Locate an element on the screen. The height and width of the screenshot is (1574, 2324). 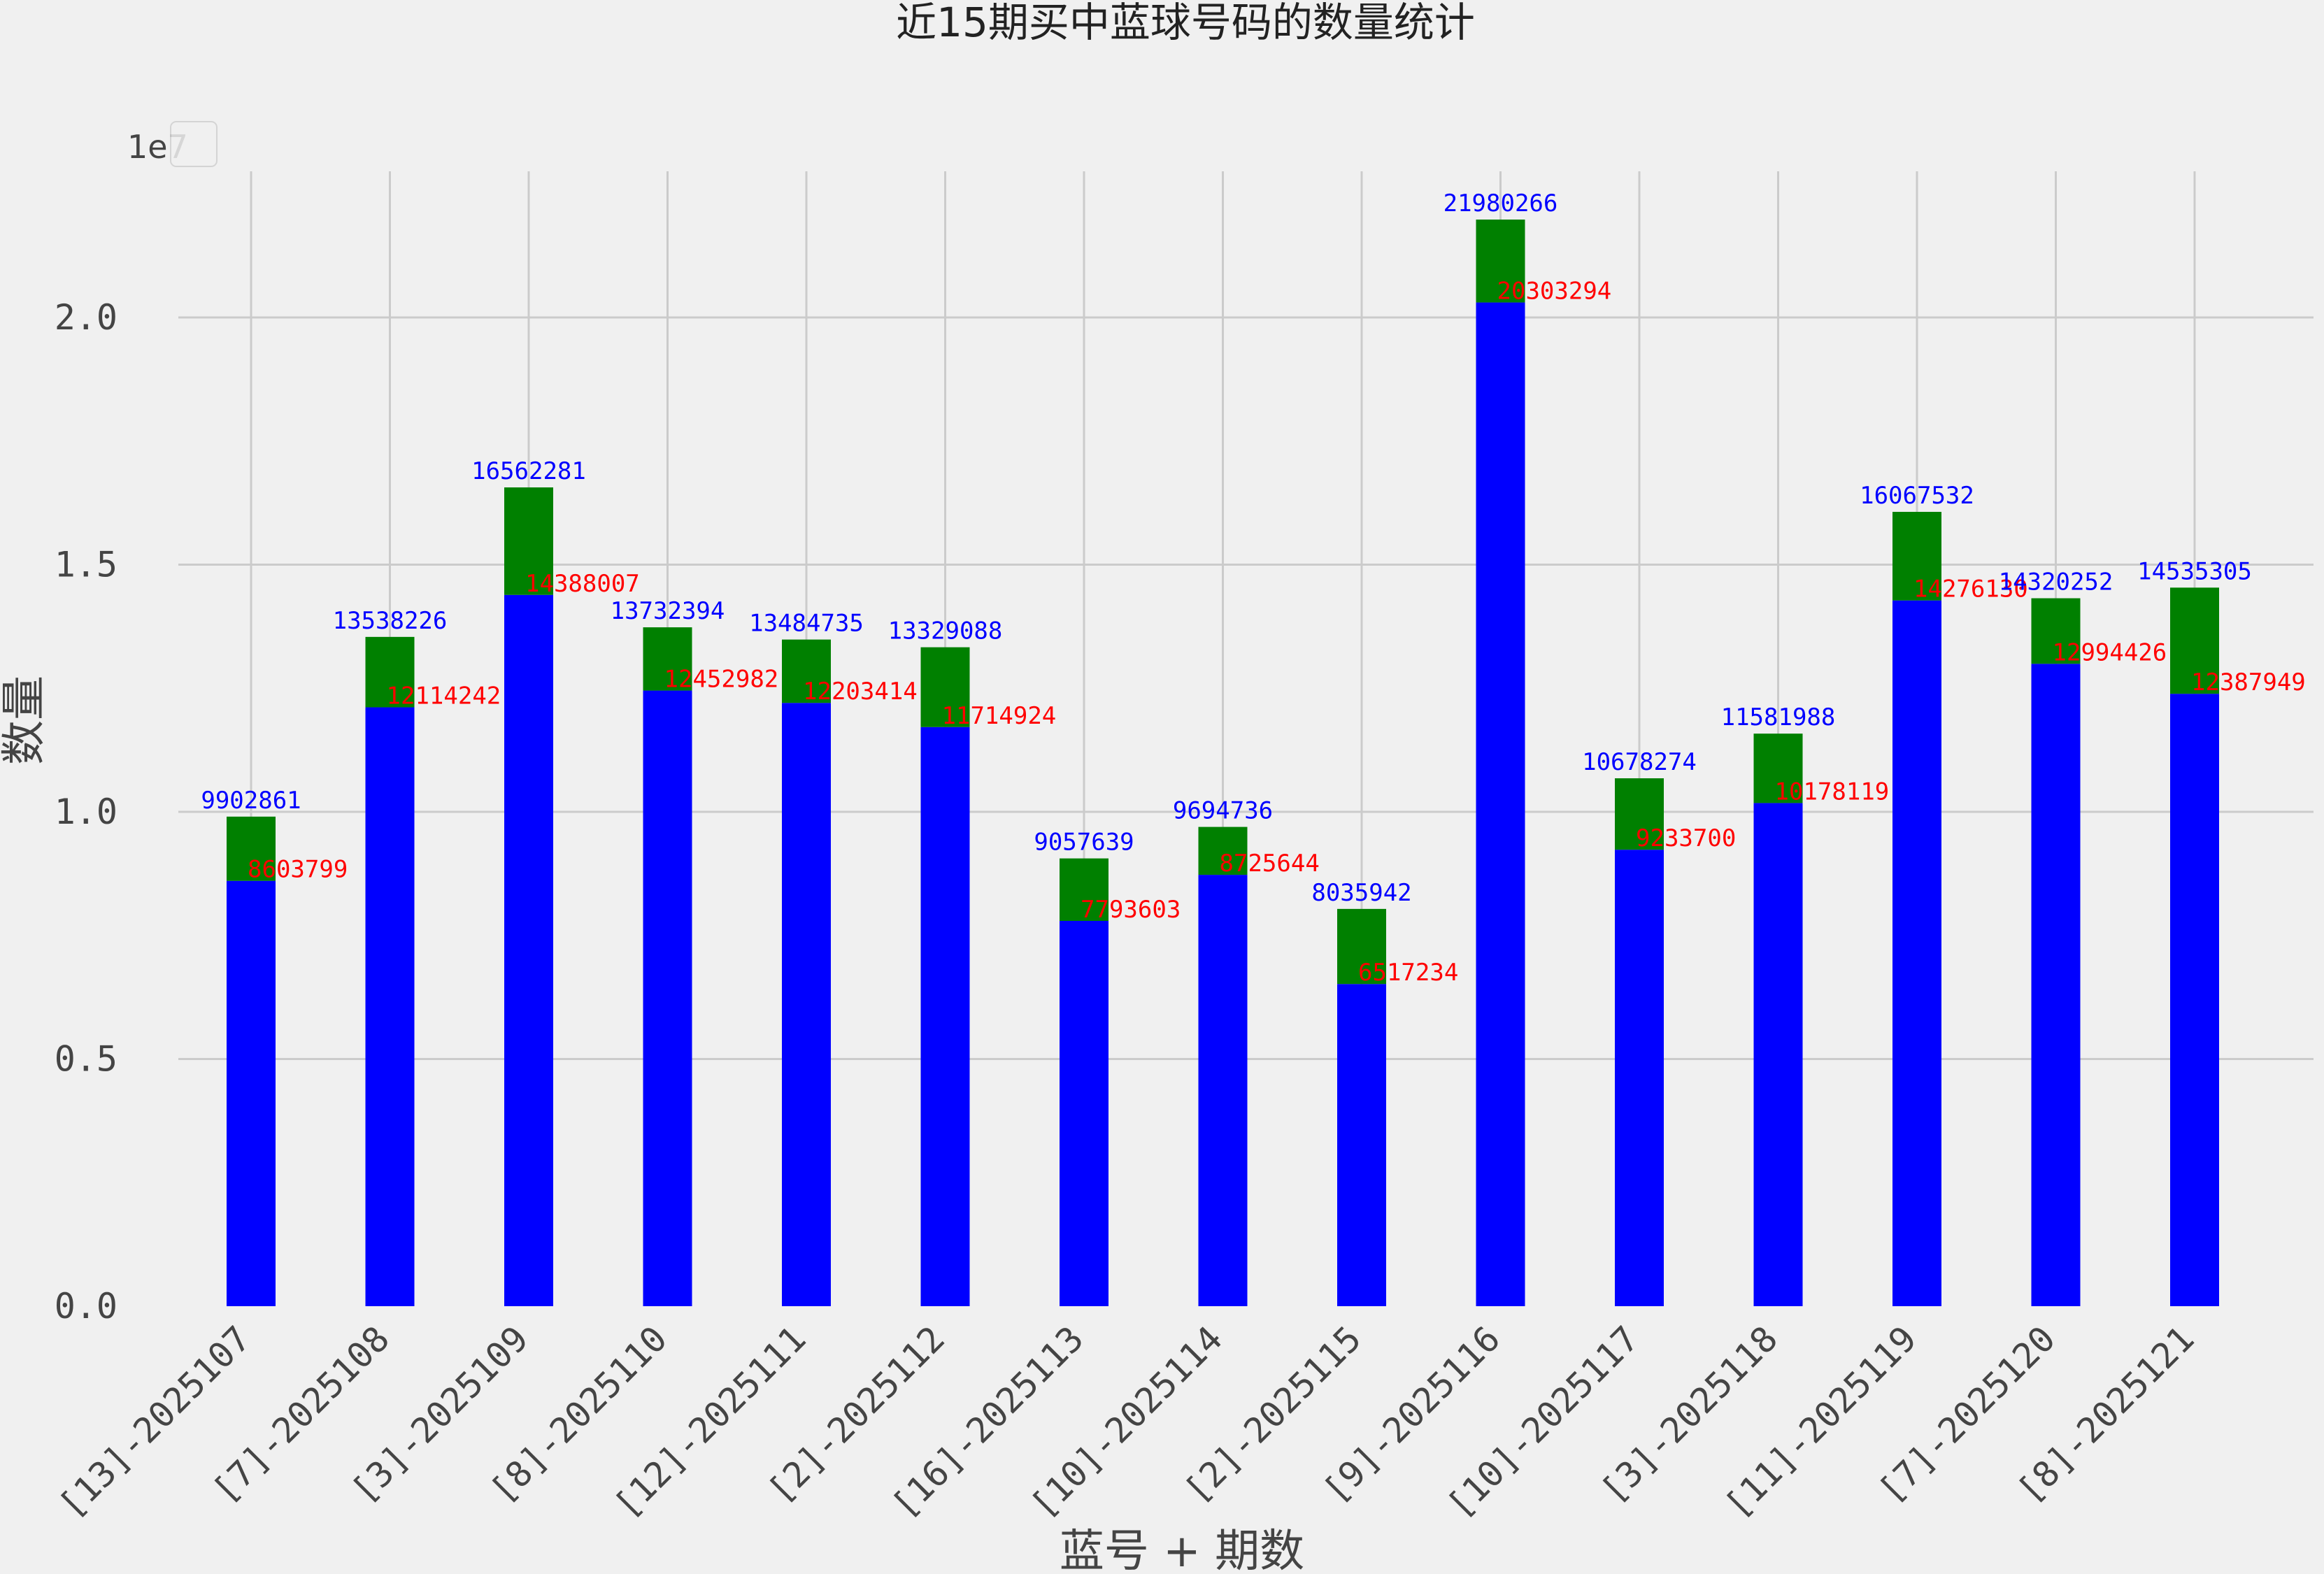
data-label-total: 16562281 is located at coordinates (528, 471).